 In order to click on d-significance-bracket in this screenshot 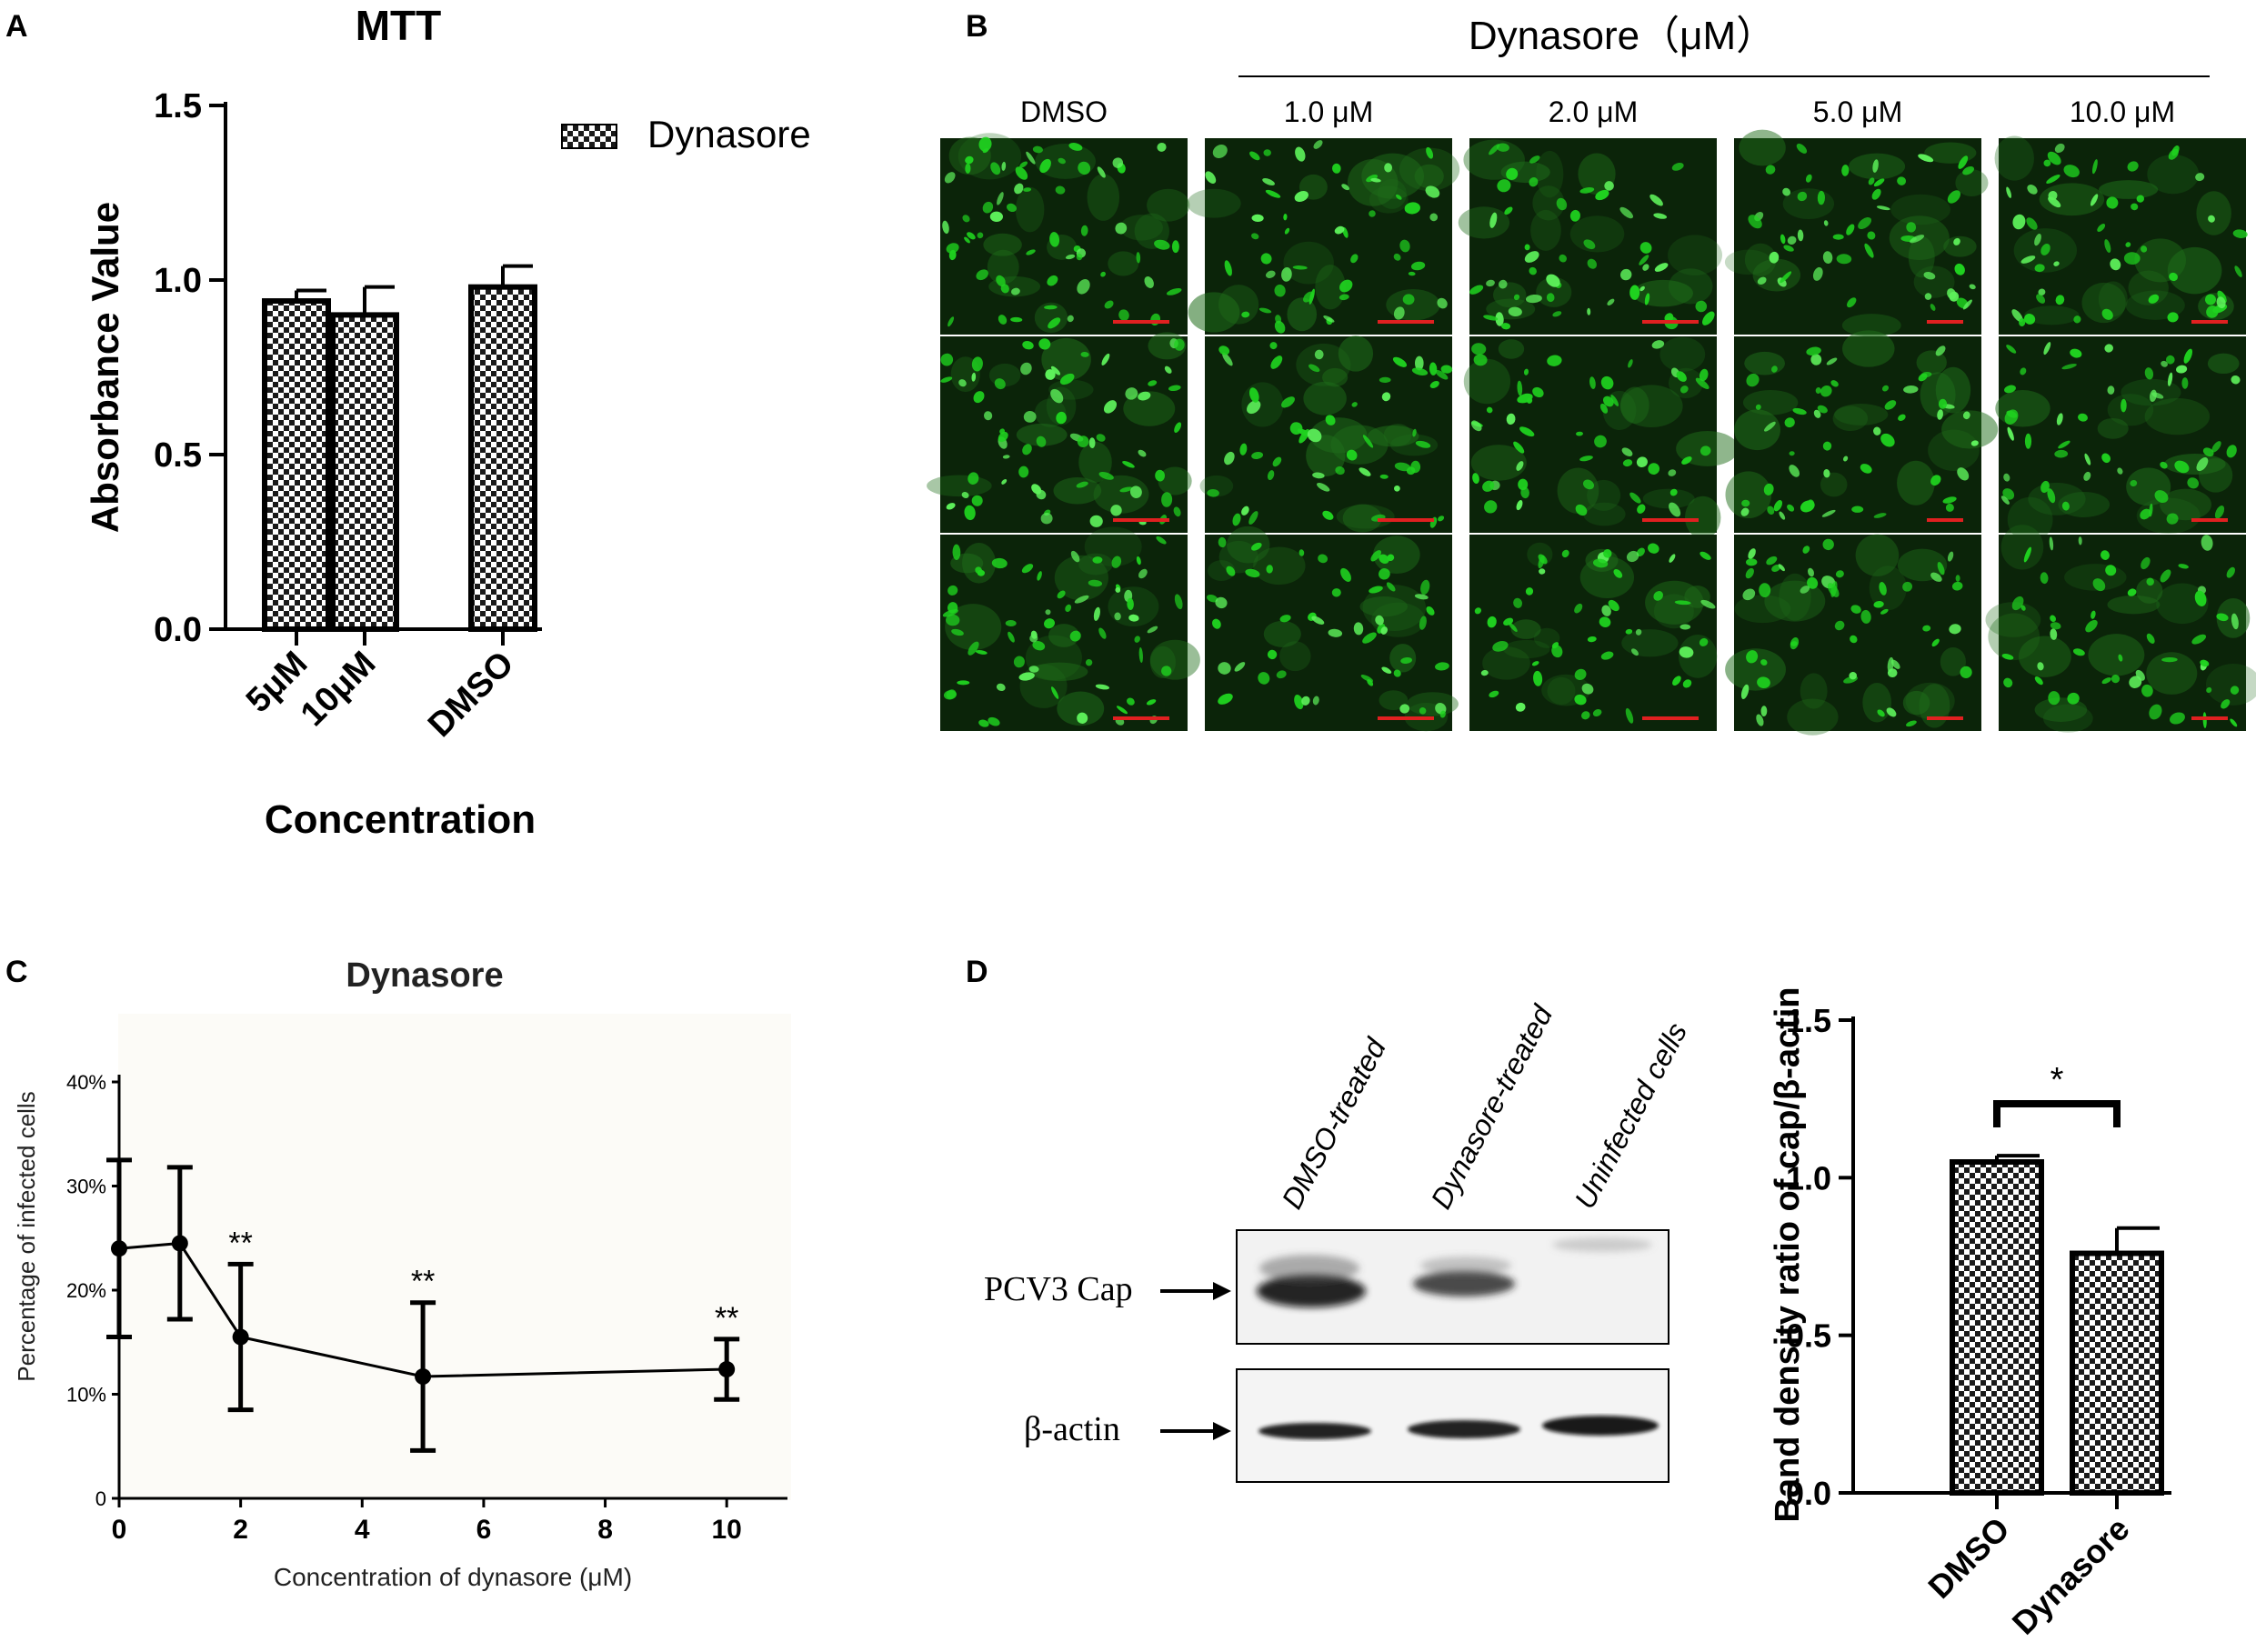, I will do `click(2057, 1113)`.